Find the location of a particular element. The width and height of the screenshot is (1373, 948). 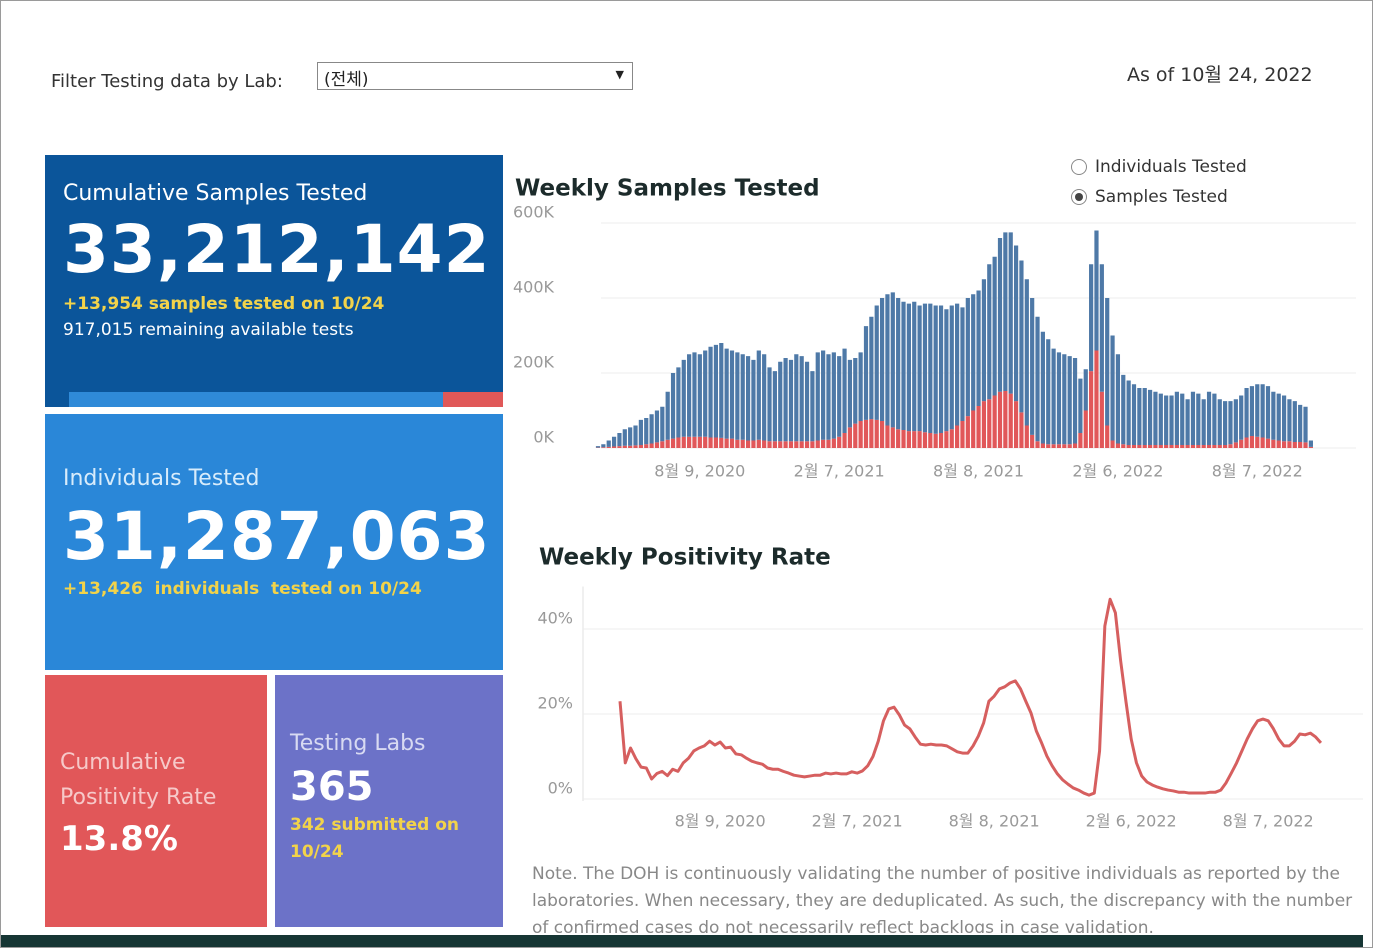

capacity-bar-used is located at coordinates (473, 399).